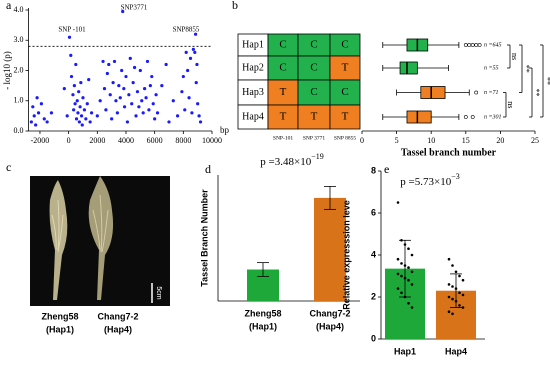 The height and width of the screenshot is (365, 550). I want to click on photo-label: (Hap4), so click(118, 329).